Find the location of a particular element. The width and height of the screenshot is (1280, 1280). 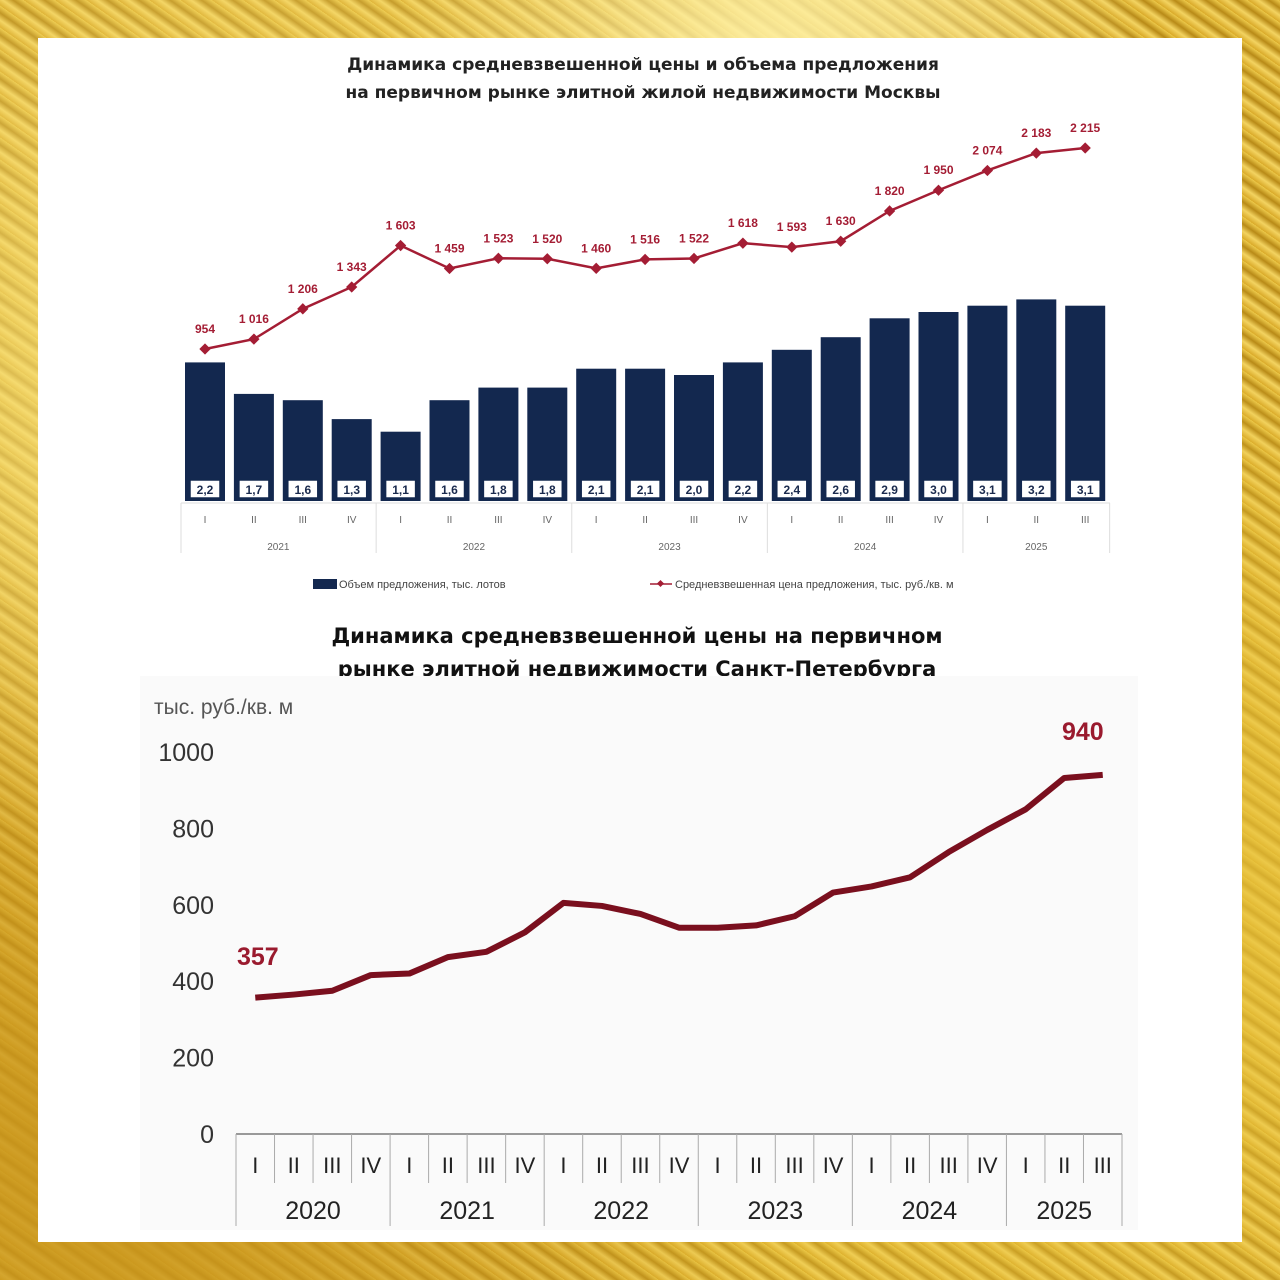

volume-data-label: 1,6 is located at coordinates (449, 490).